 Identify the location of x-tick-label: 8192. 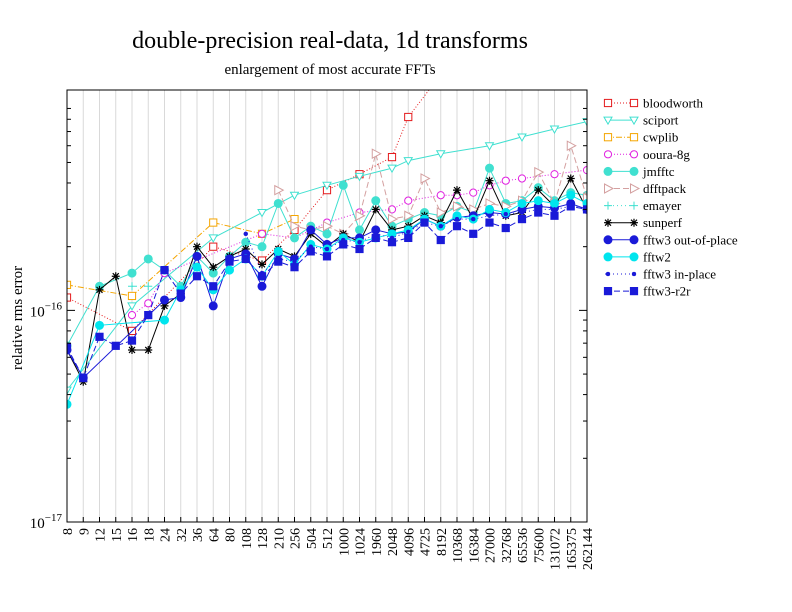
(442, 542).